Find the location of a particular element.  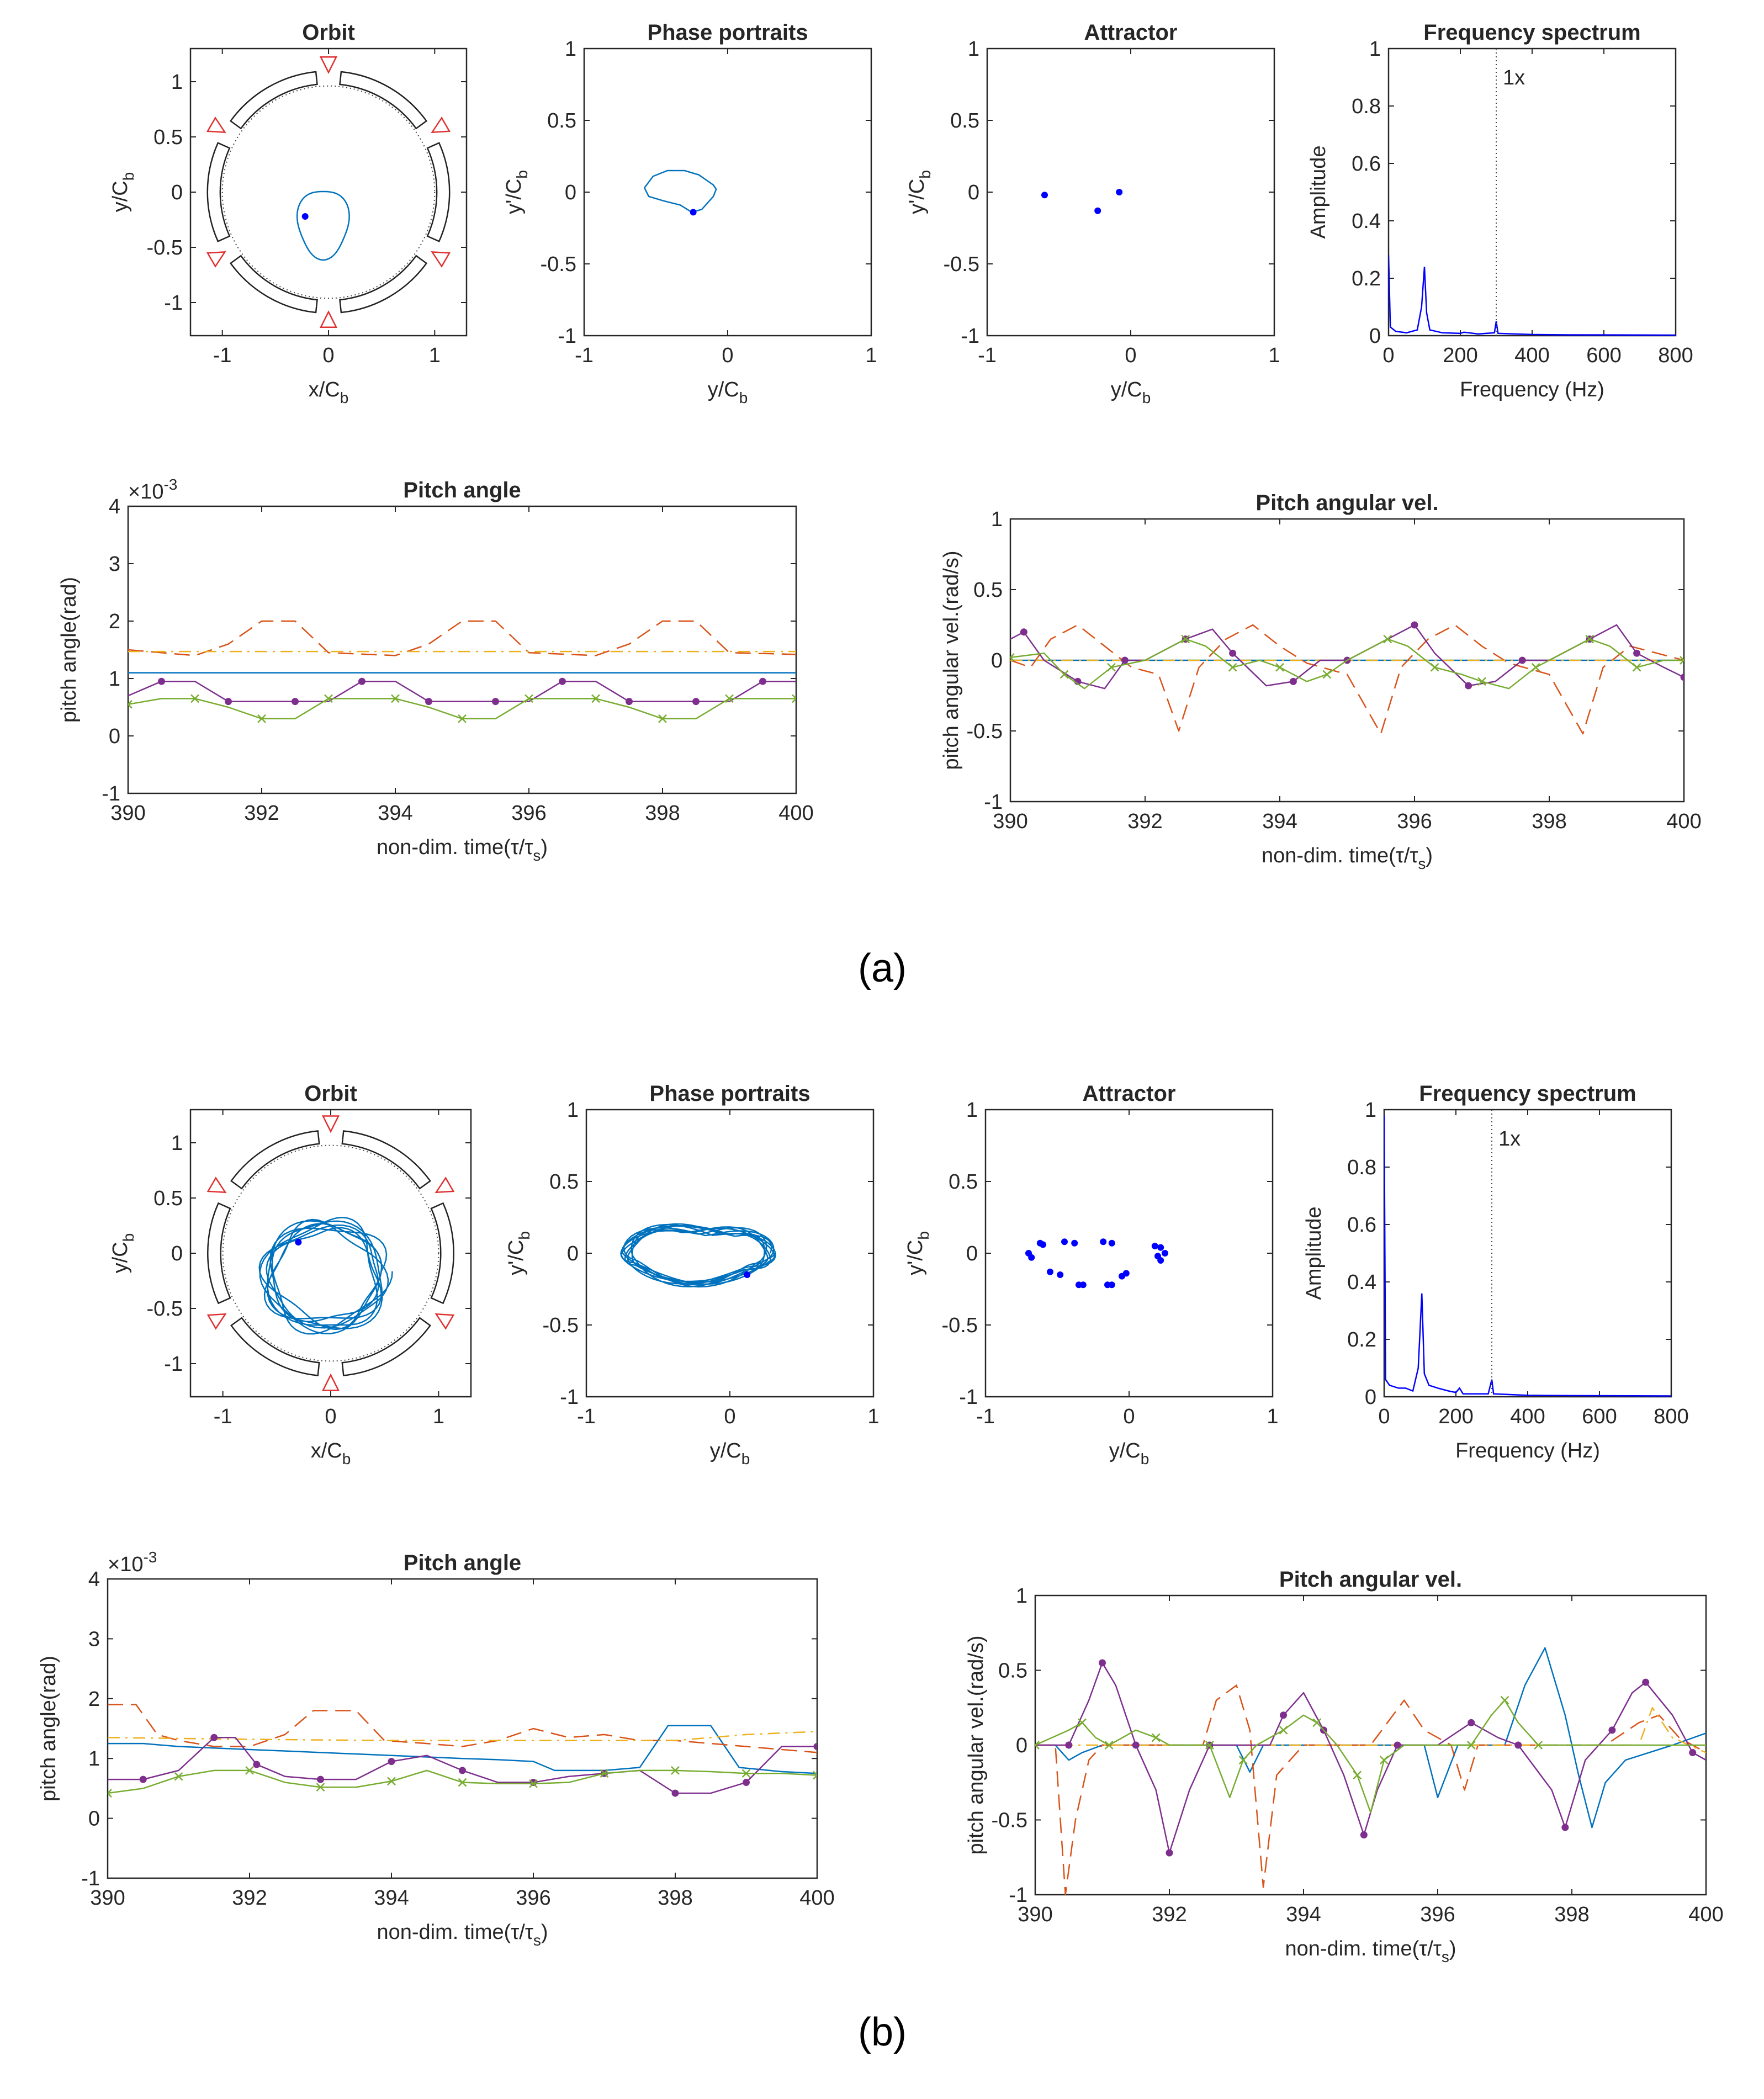

a-spectrum-ylabel: Amplitude is located at coordinates (1319, 193).